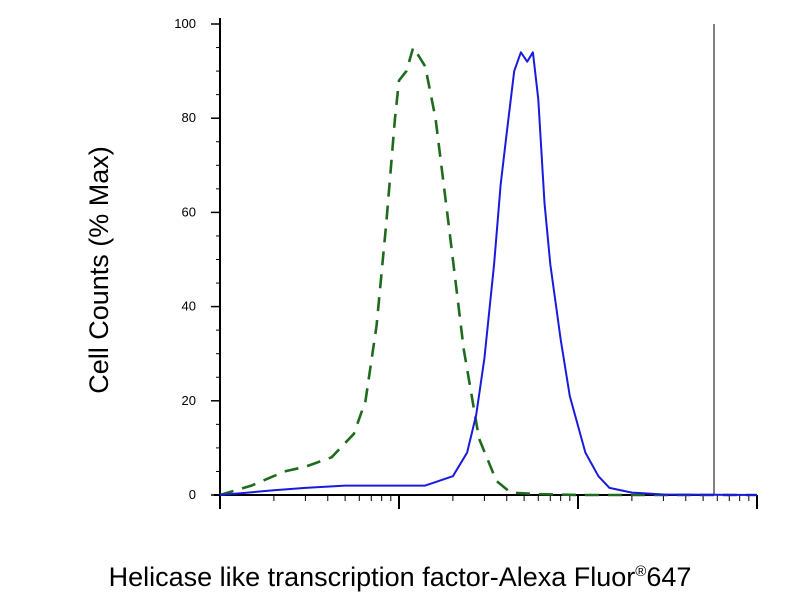 This screenshot has height=600, width=800. I want to click on registered-mark: ®, so click(641, 571).